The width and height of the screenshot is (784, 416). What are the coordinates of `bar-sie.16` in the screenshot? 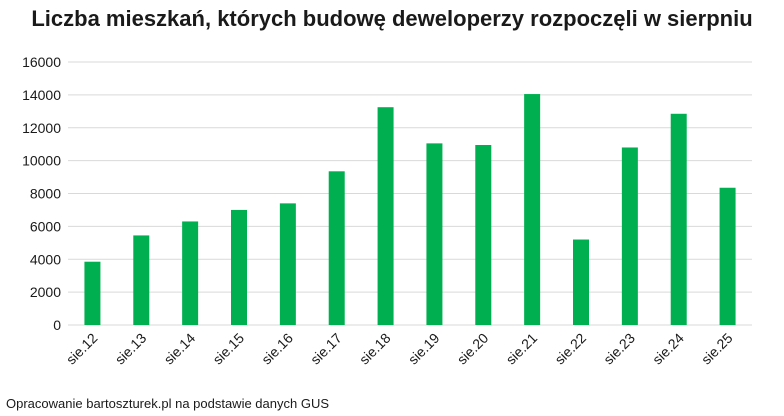 It's located at (287, 264).